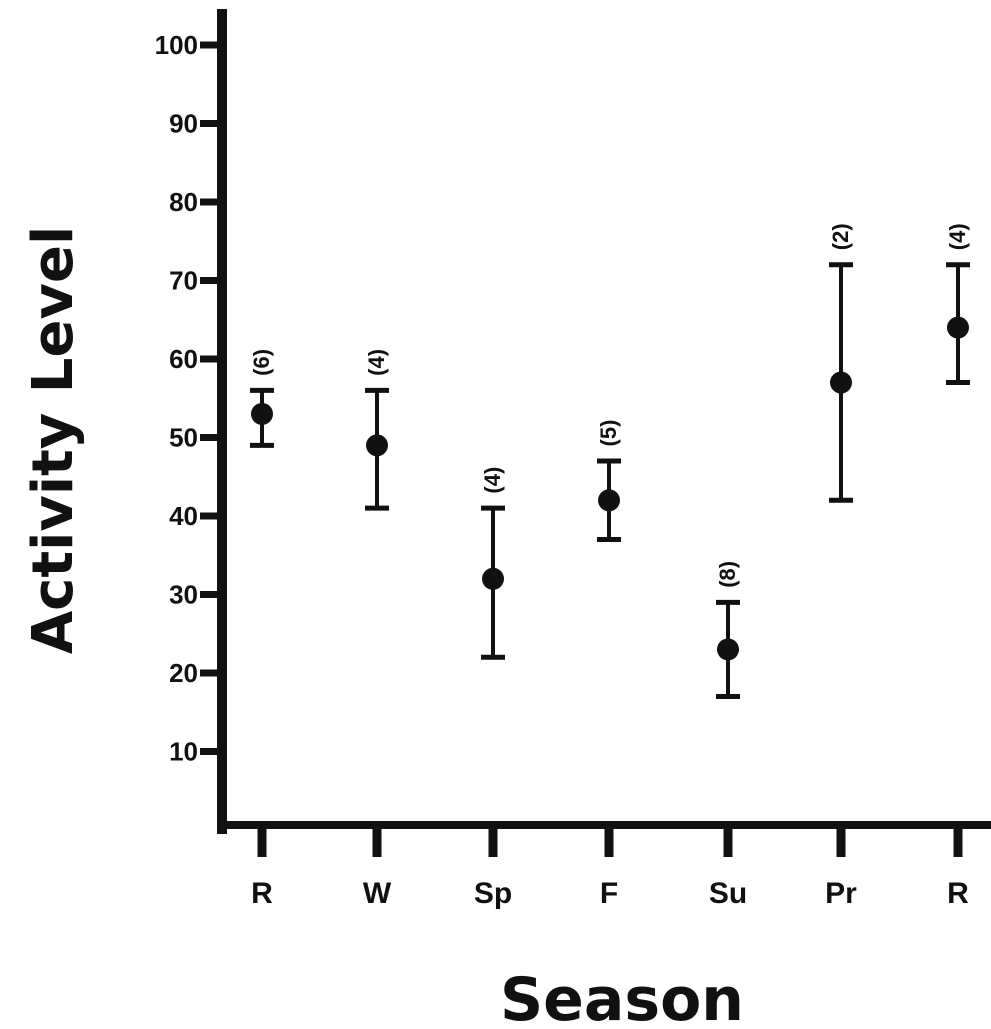 Image resolution: width=991 pixels, height=1029 pixels. What do you see at coordinates (261, 362) in the screenshot?
I see `n-label: (6)` at bounding box center [261, 362].